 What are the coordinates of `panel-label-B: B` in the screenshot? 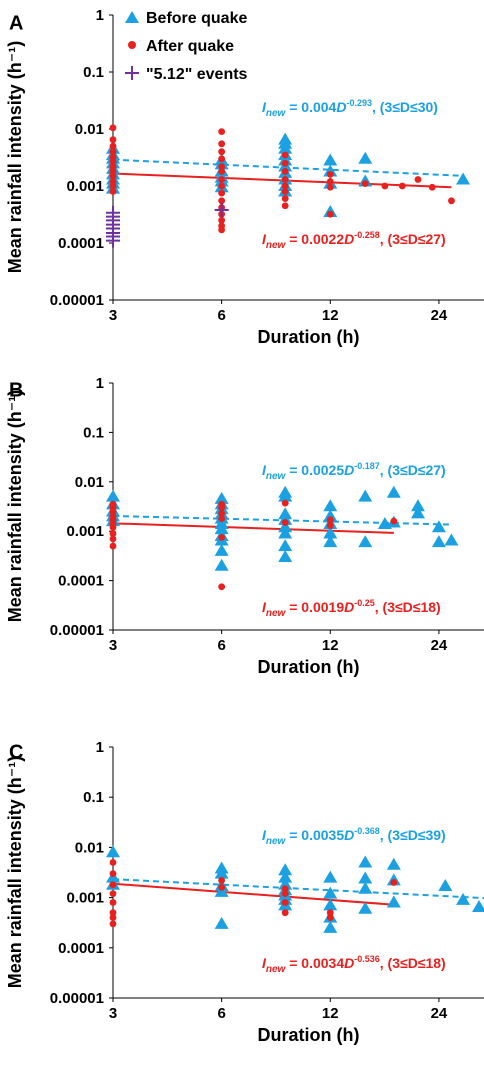 It's located at (16, 391).